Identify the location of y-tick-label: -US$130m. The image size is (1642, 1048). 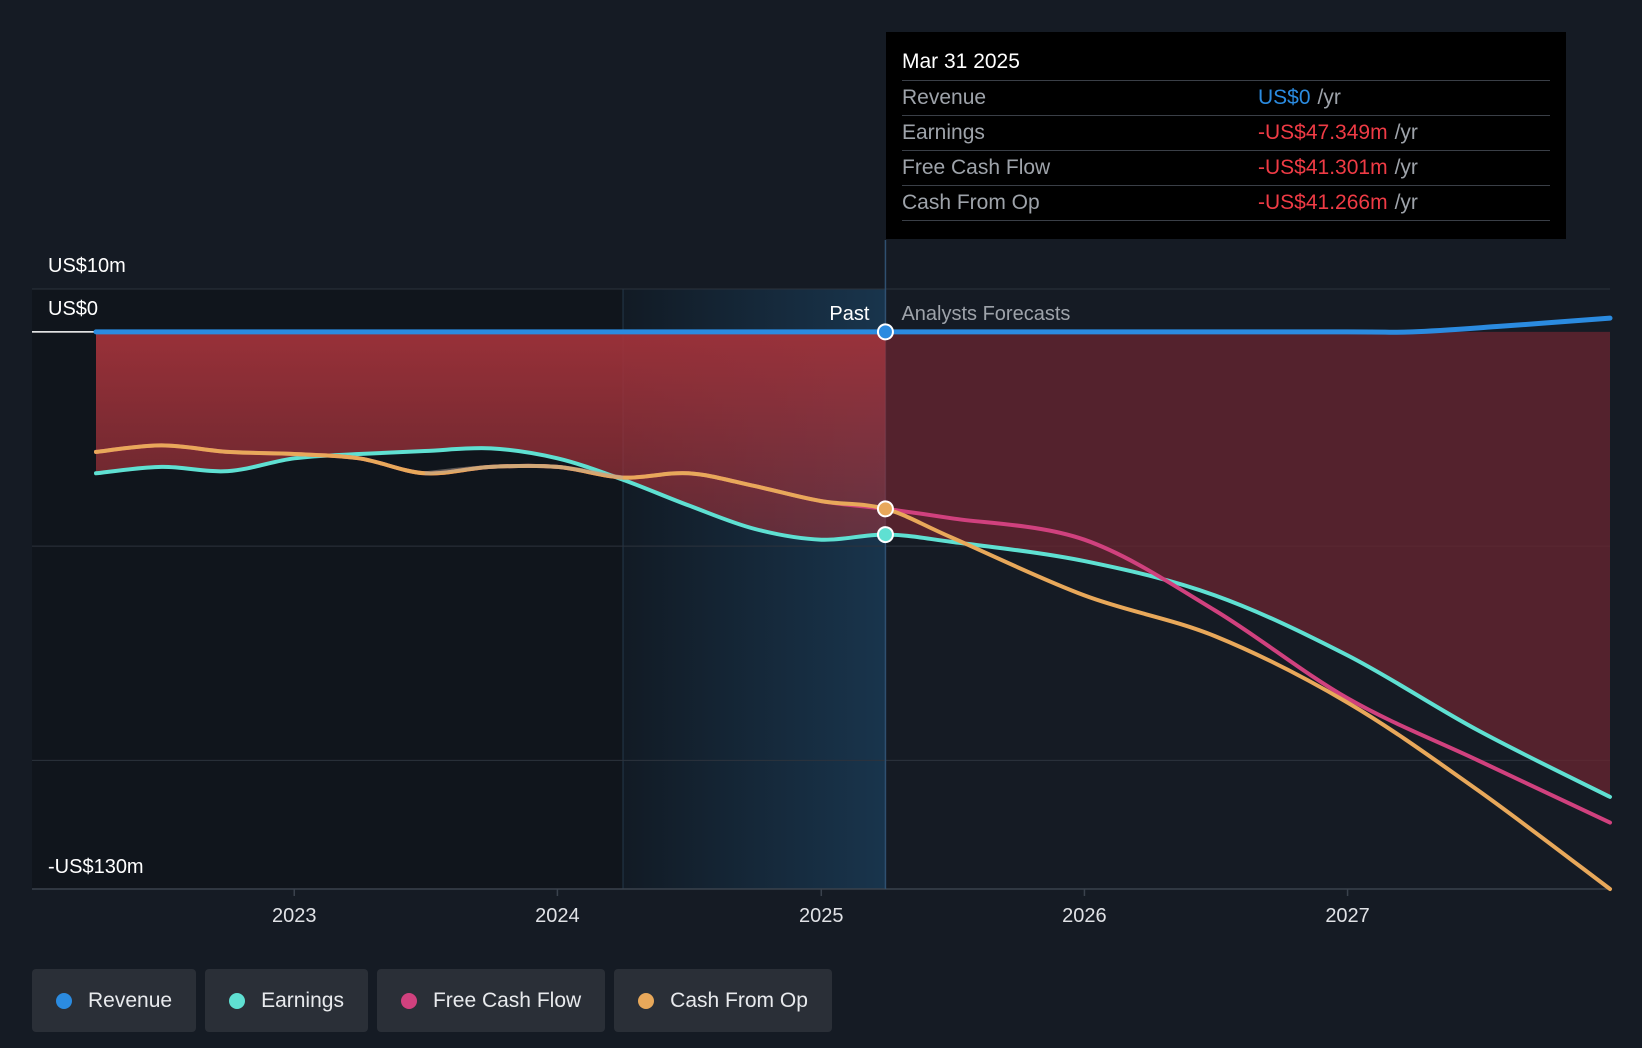
(96, 867).